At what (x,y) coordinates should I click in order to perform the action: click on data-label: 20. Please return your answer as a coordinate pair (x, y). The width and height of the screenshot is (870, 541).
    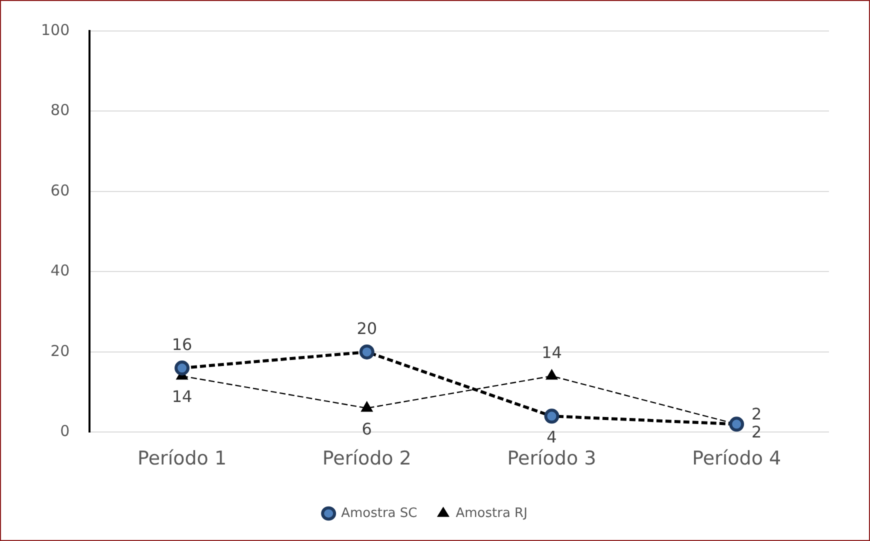
    Looking at the image, I should click on (367, 328).